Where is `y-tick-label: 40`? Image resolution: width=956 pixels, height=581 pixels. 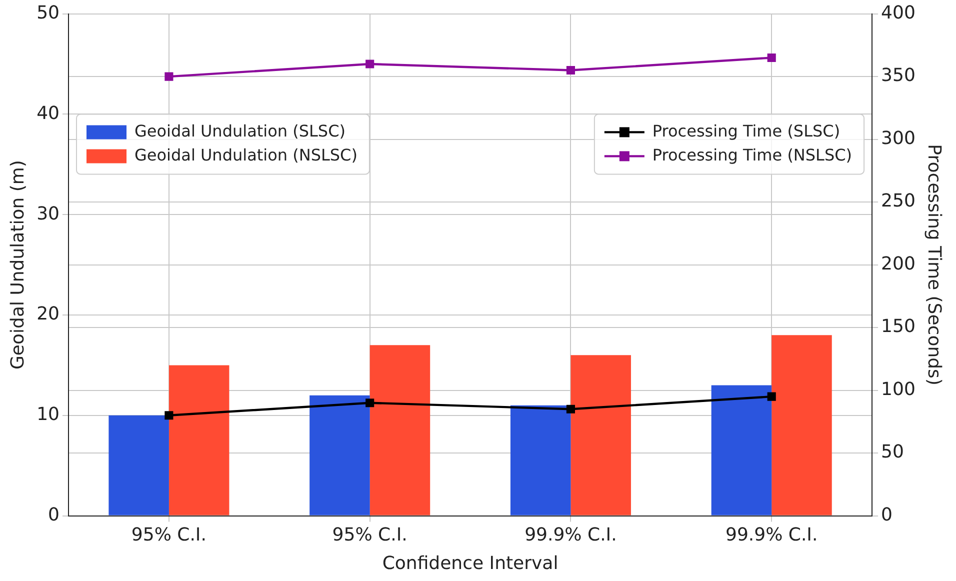
y-tick-label: 40 is located at coordinates (48, 113).